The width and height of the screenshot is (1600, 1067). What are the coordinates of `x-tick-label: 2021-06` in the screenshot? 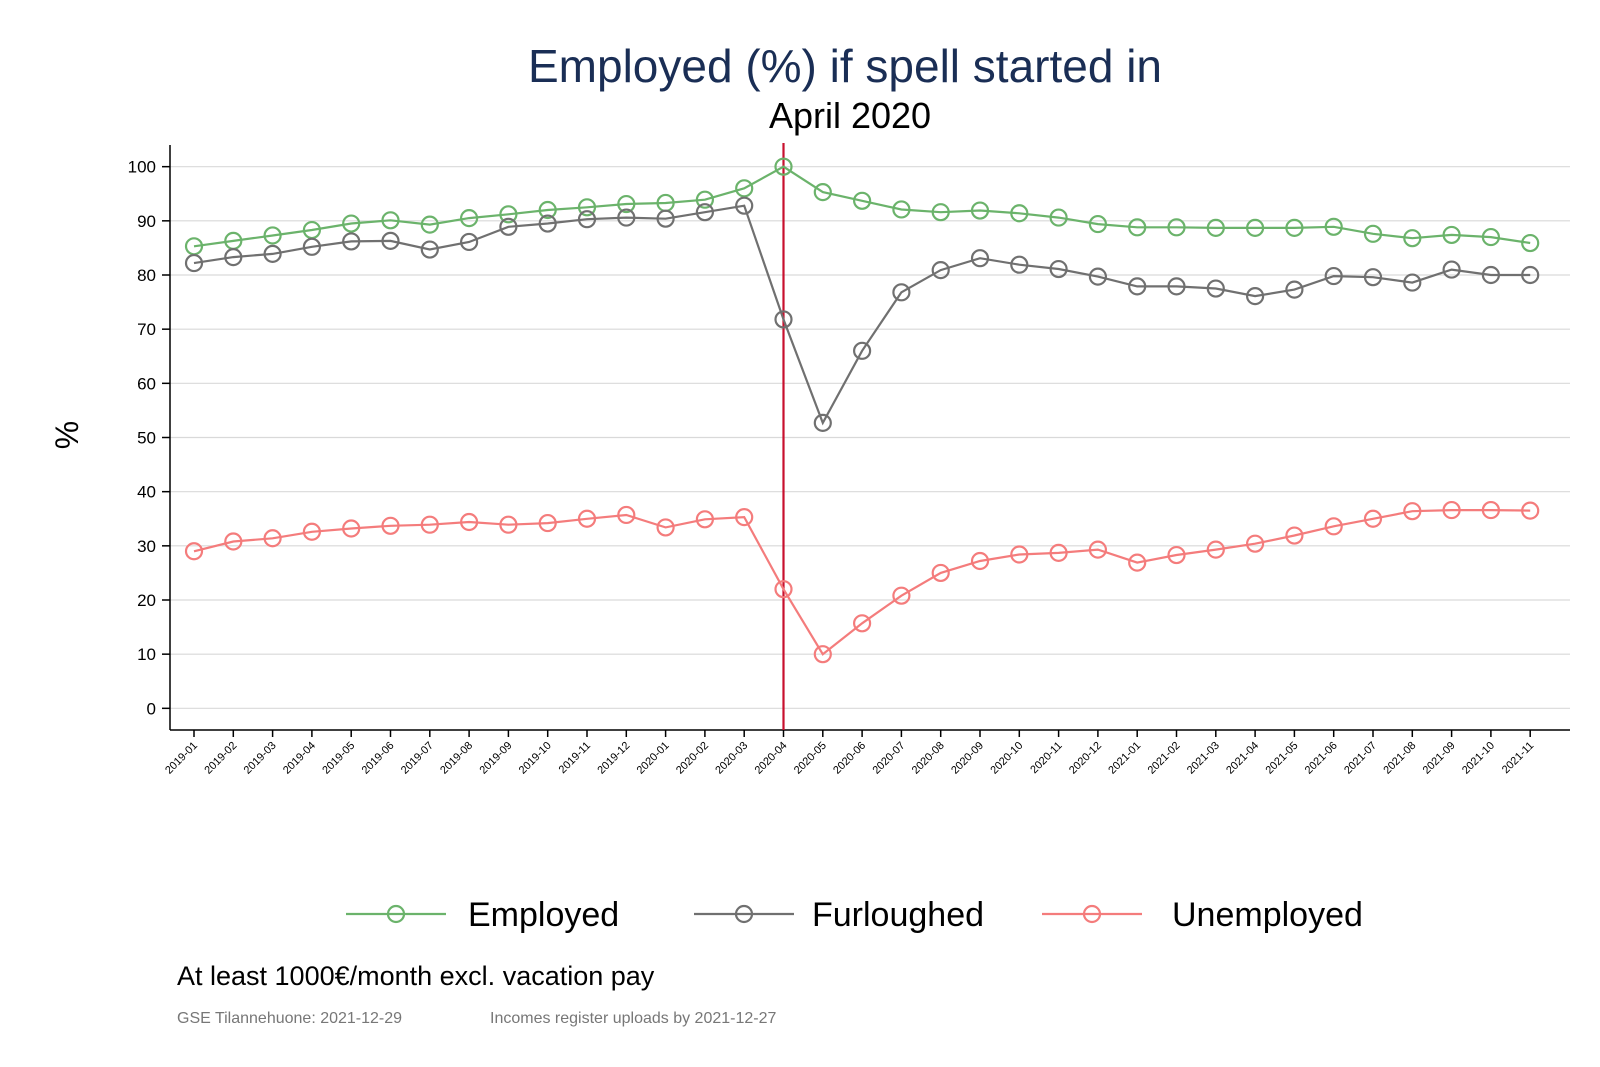 It's located at (1321, 758).